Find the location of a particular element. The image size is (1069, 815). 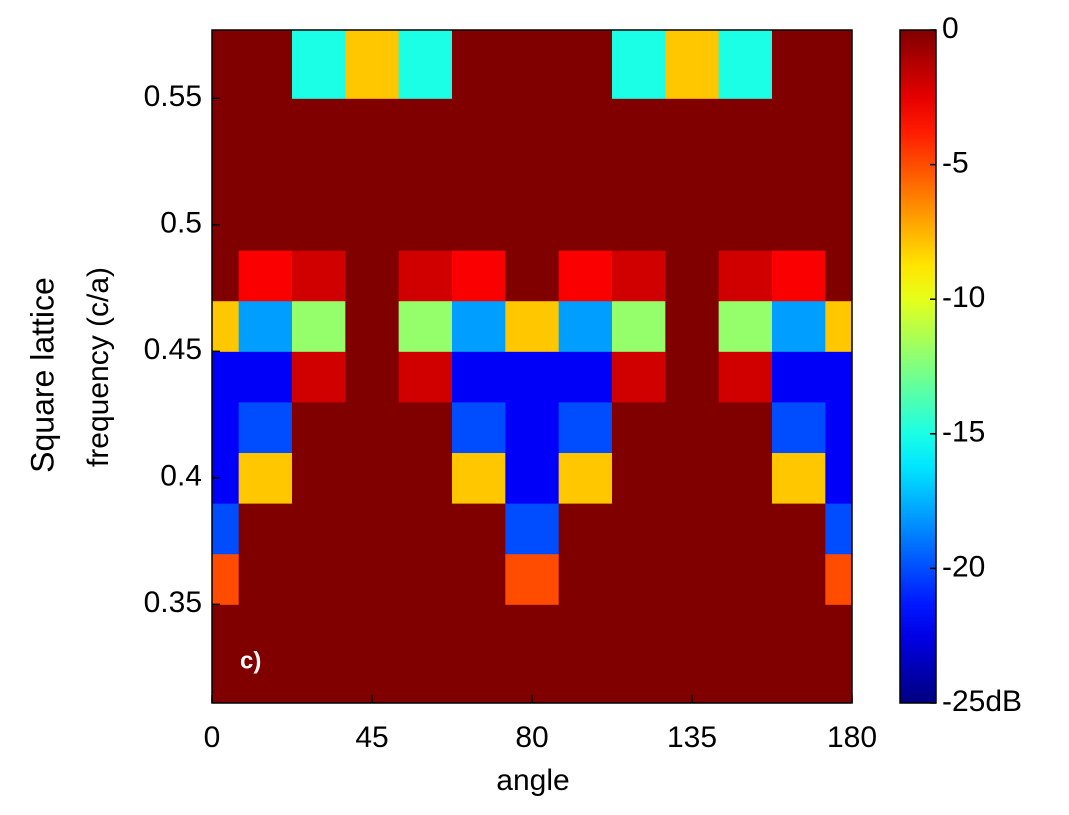

y-axis-label: Square lattice is located at coordinates (42, 375).